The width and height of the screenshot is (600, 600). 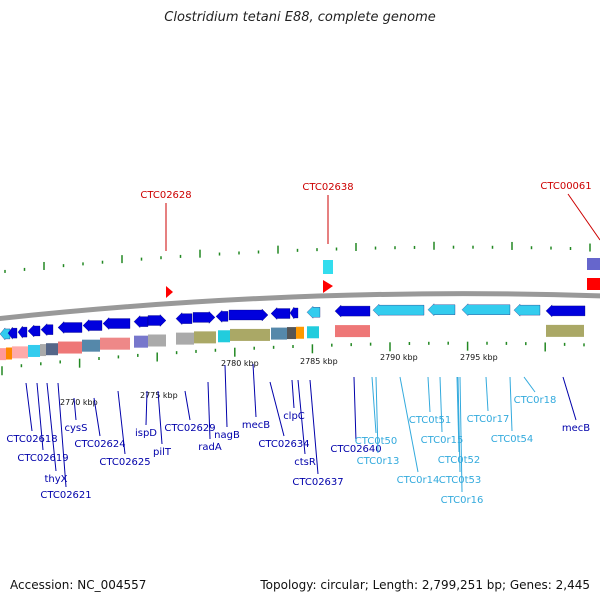 What do you see at coordinates (210, 447) in the screenshot?
I see `gene-label: radA` at bounding box center [210, 447].